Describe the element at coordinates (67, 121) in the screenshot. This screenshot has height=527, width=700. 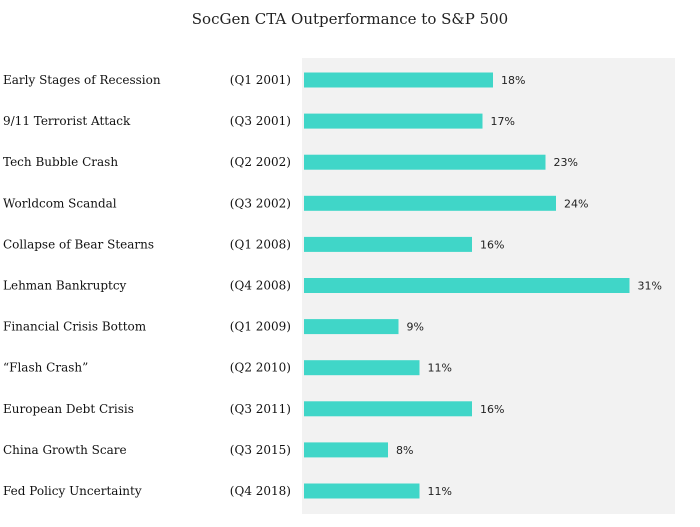
I see `category-label: 9/11 Terrorist Attack` at that location.